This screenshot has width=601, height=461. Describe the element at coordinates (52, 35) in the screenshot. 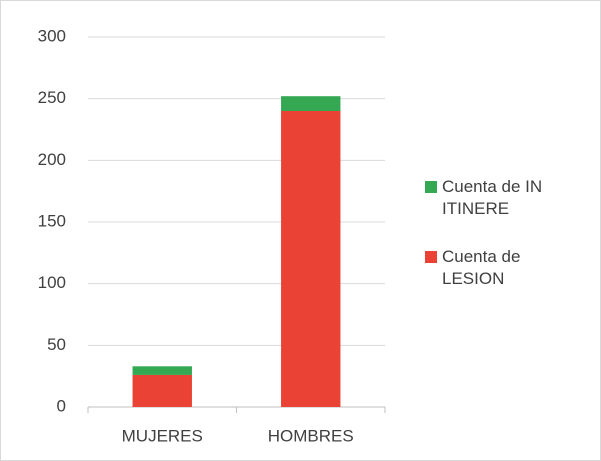

I see `y-tick-label: 300` at that location.